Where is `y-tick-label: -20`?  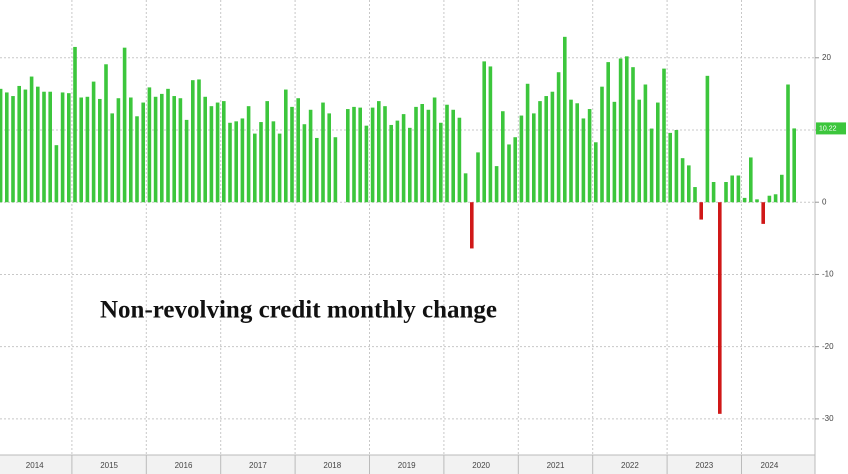
y-tick-label: -20 is located at coordinates (828, 346).